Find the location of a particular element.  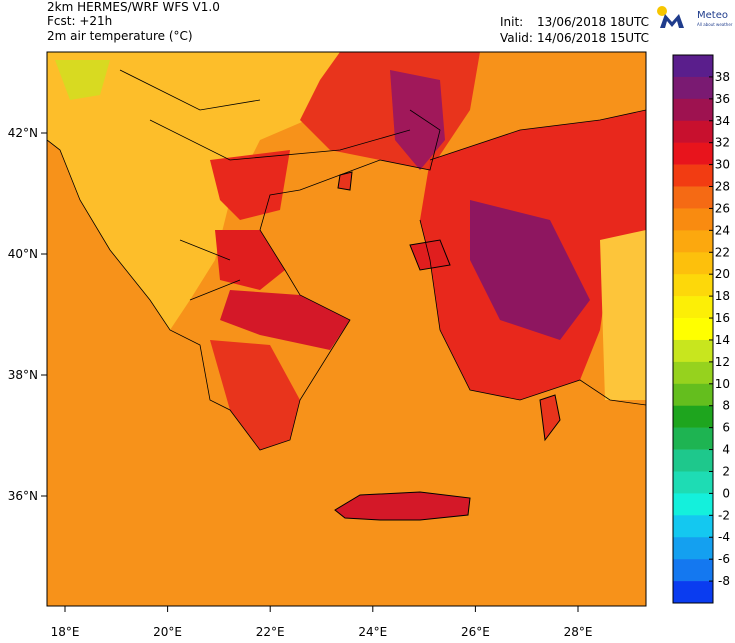

colorbar-label: 18 is located at coordinates (722, 296).